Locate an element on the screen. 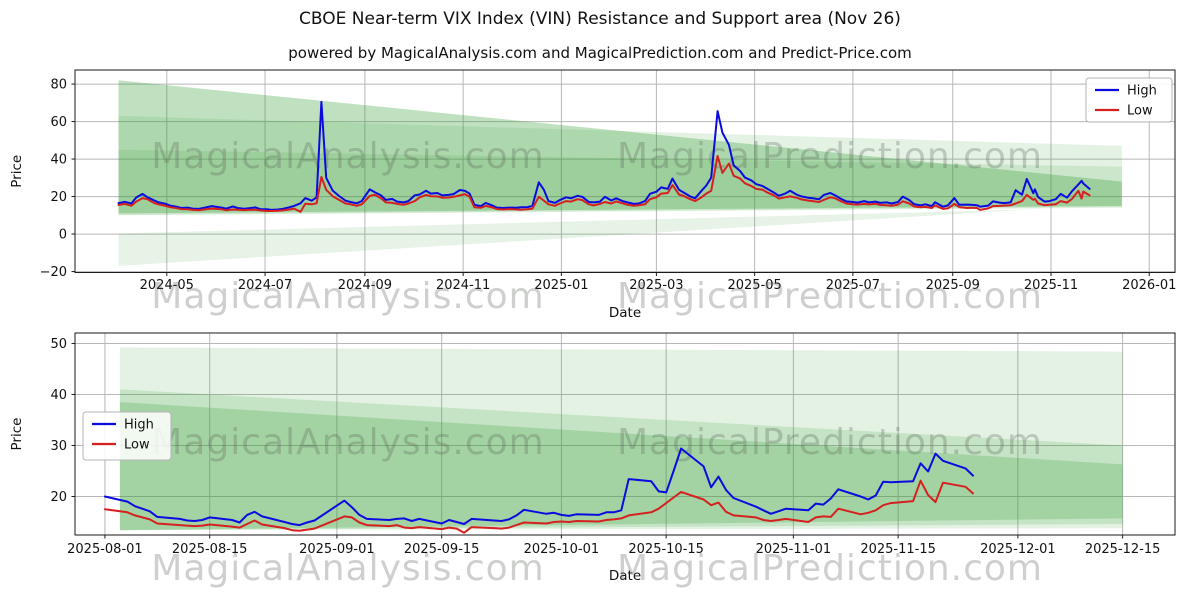 Image resolution: width=1200 pixels, height=600 pixels. x-tick-label: 2024-05 is located at coordinates (167, 285).